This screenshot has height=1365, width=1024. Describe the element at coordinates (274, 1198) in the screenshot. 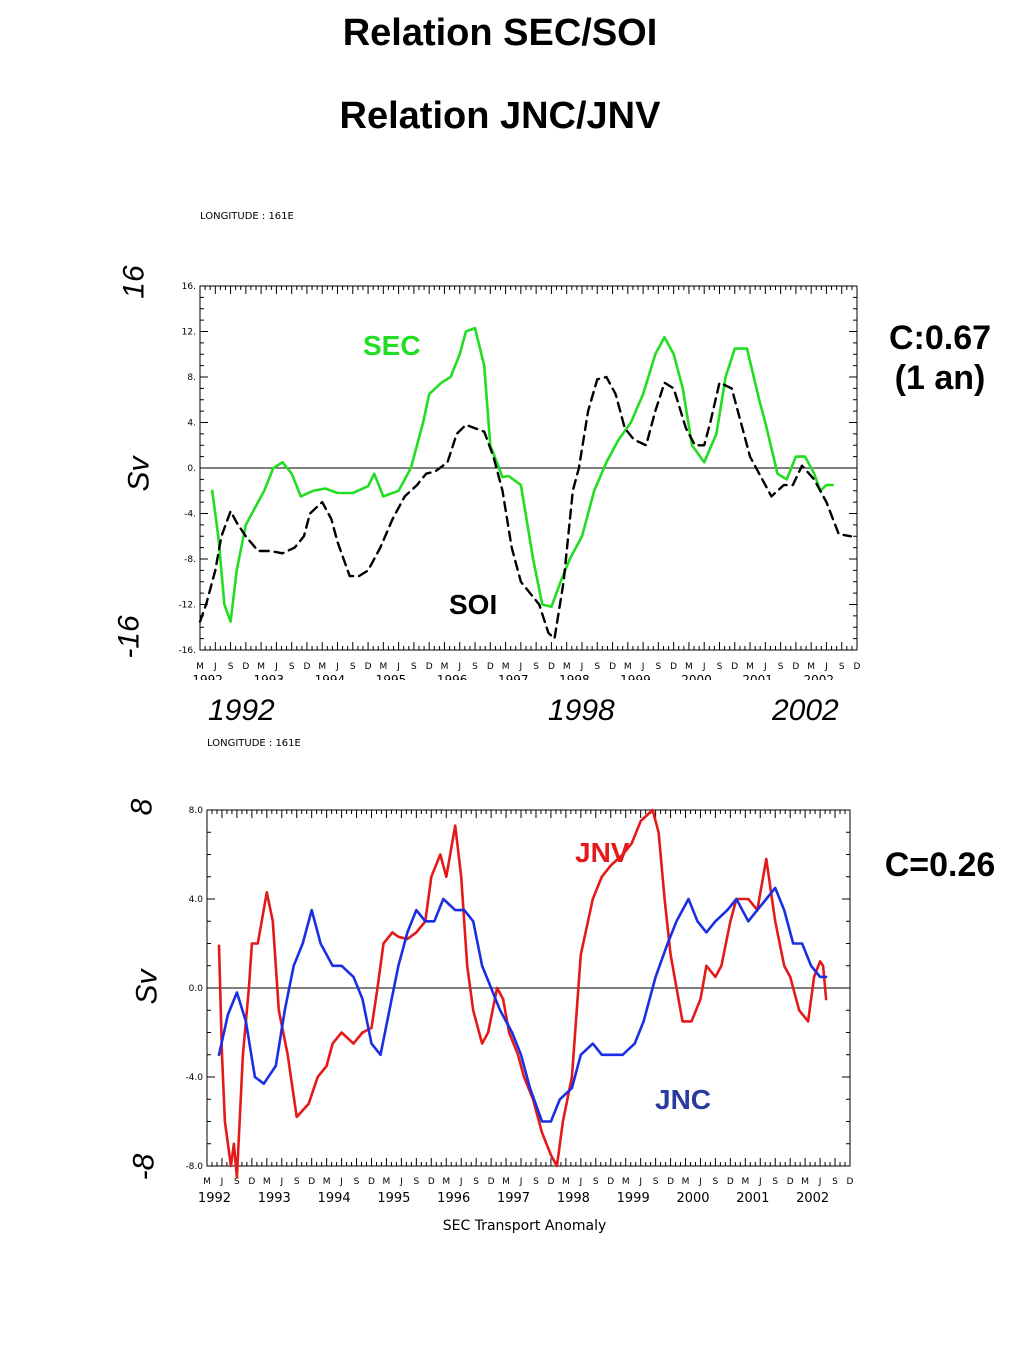

I see `chart2-year-label: 1993` at that location.